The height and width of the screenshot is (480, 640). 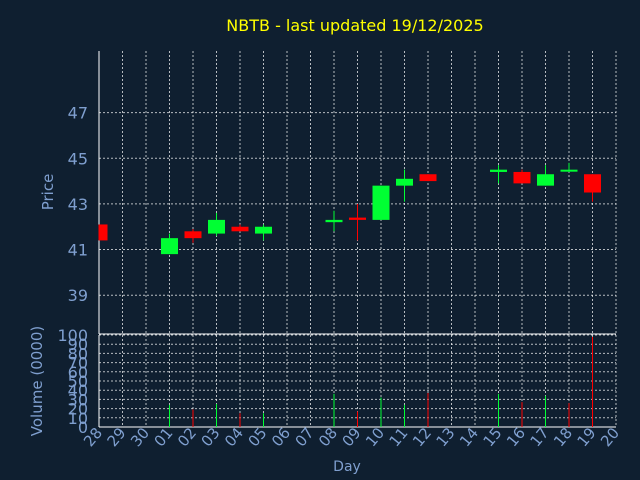 I want to click on chart-title: NBTB - last updated 19/12/2025, so click(x=354, y=25).